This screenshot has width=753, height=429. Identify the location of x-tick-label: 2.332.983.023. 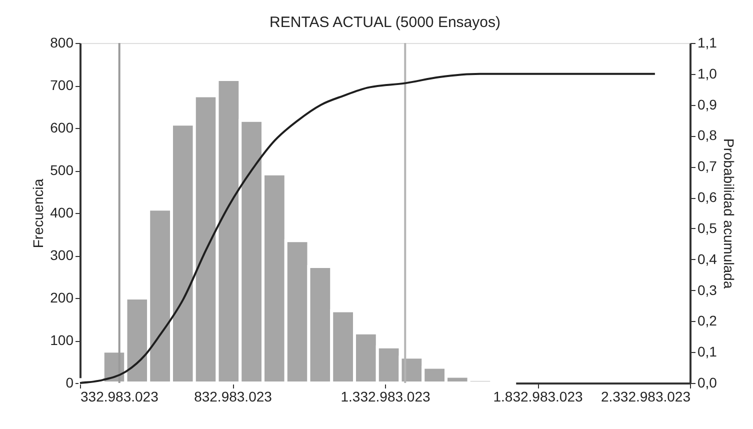
(645, 396).